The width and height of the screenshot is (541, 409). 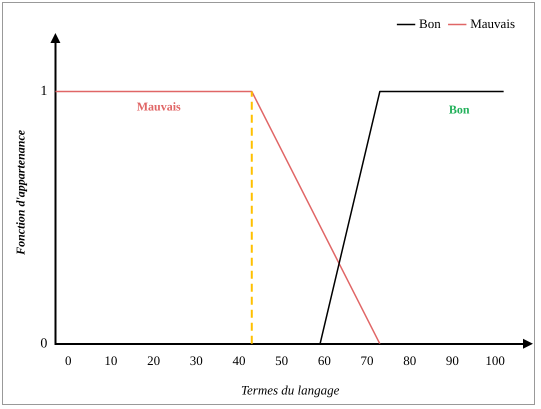 I want to click on x-tick-label: 100, so click(x=495, y=360).